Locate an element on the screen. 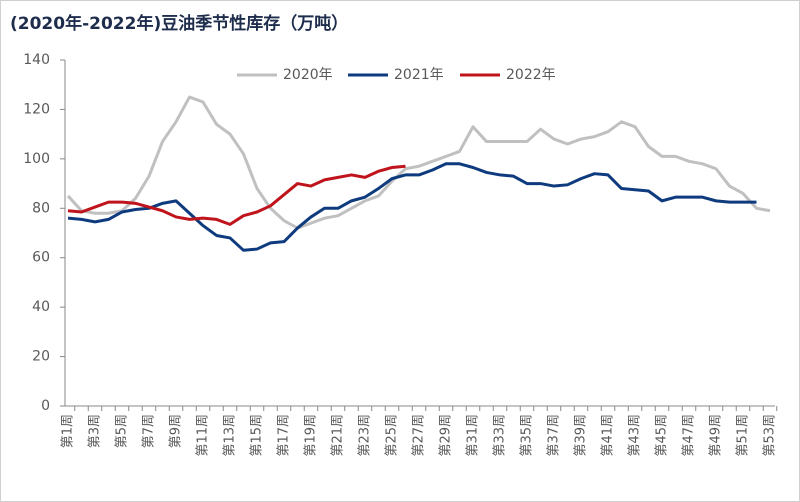  x-tick-label: 第47周 is located at coordinates (689, 435).